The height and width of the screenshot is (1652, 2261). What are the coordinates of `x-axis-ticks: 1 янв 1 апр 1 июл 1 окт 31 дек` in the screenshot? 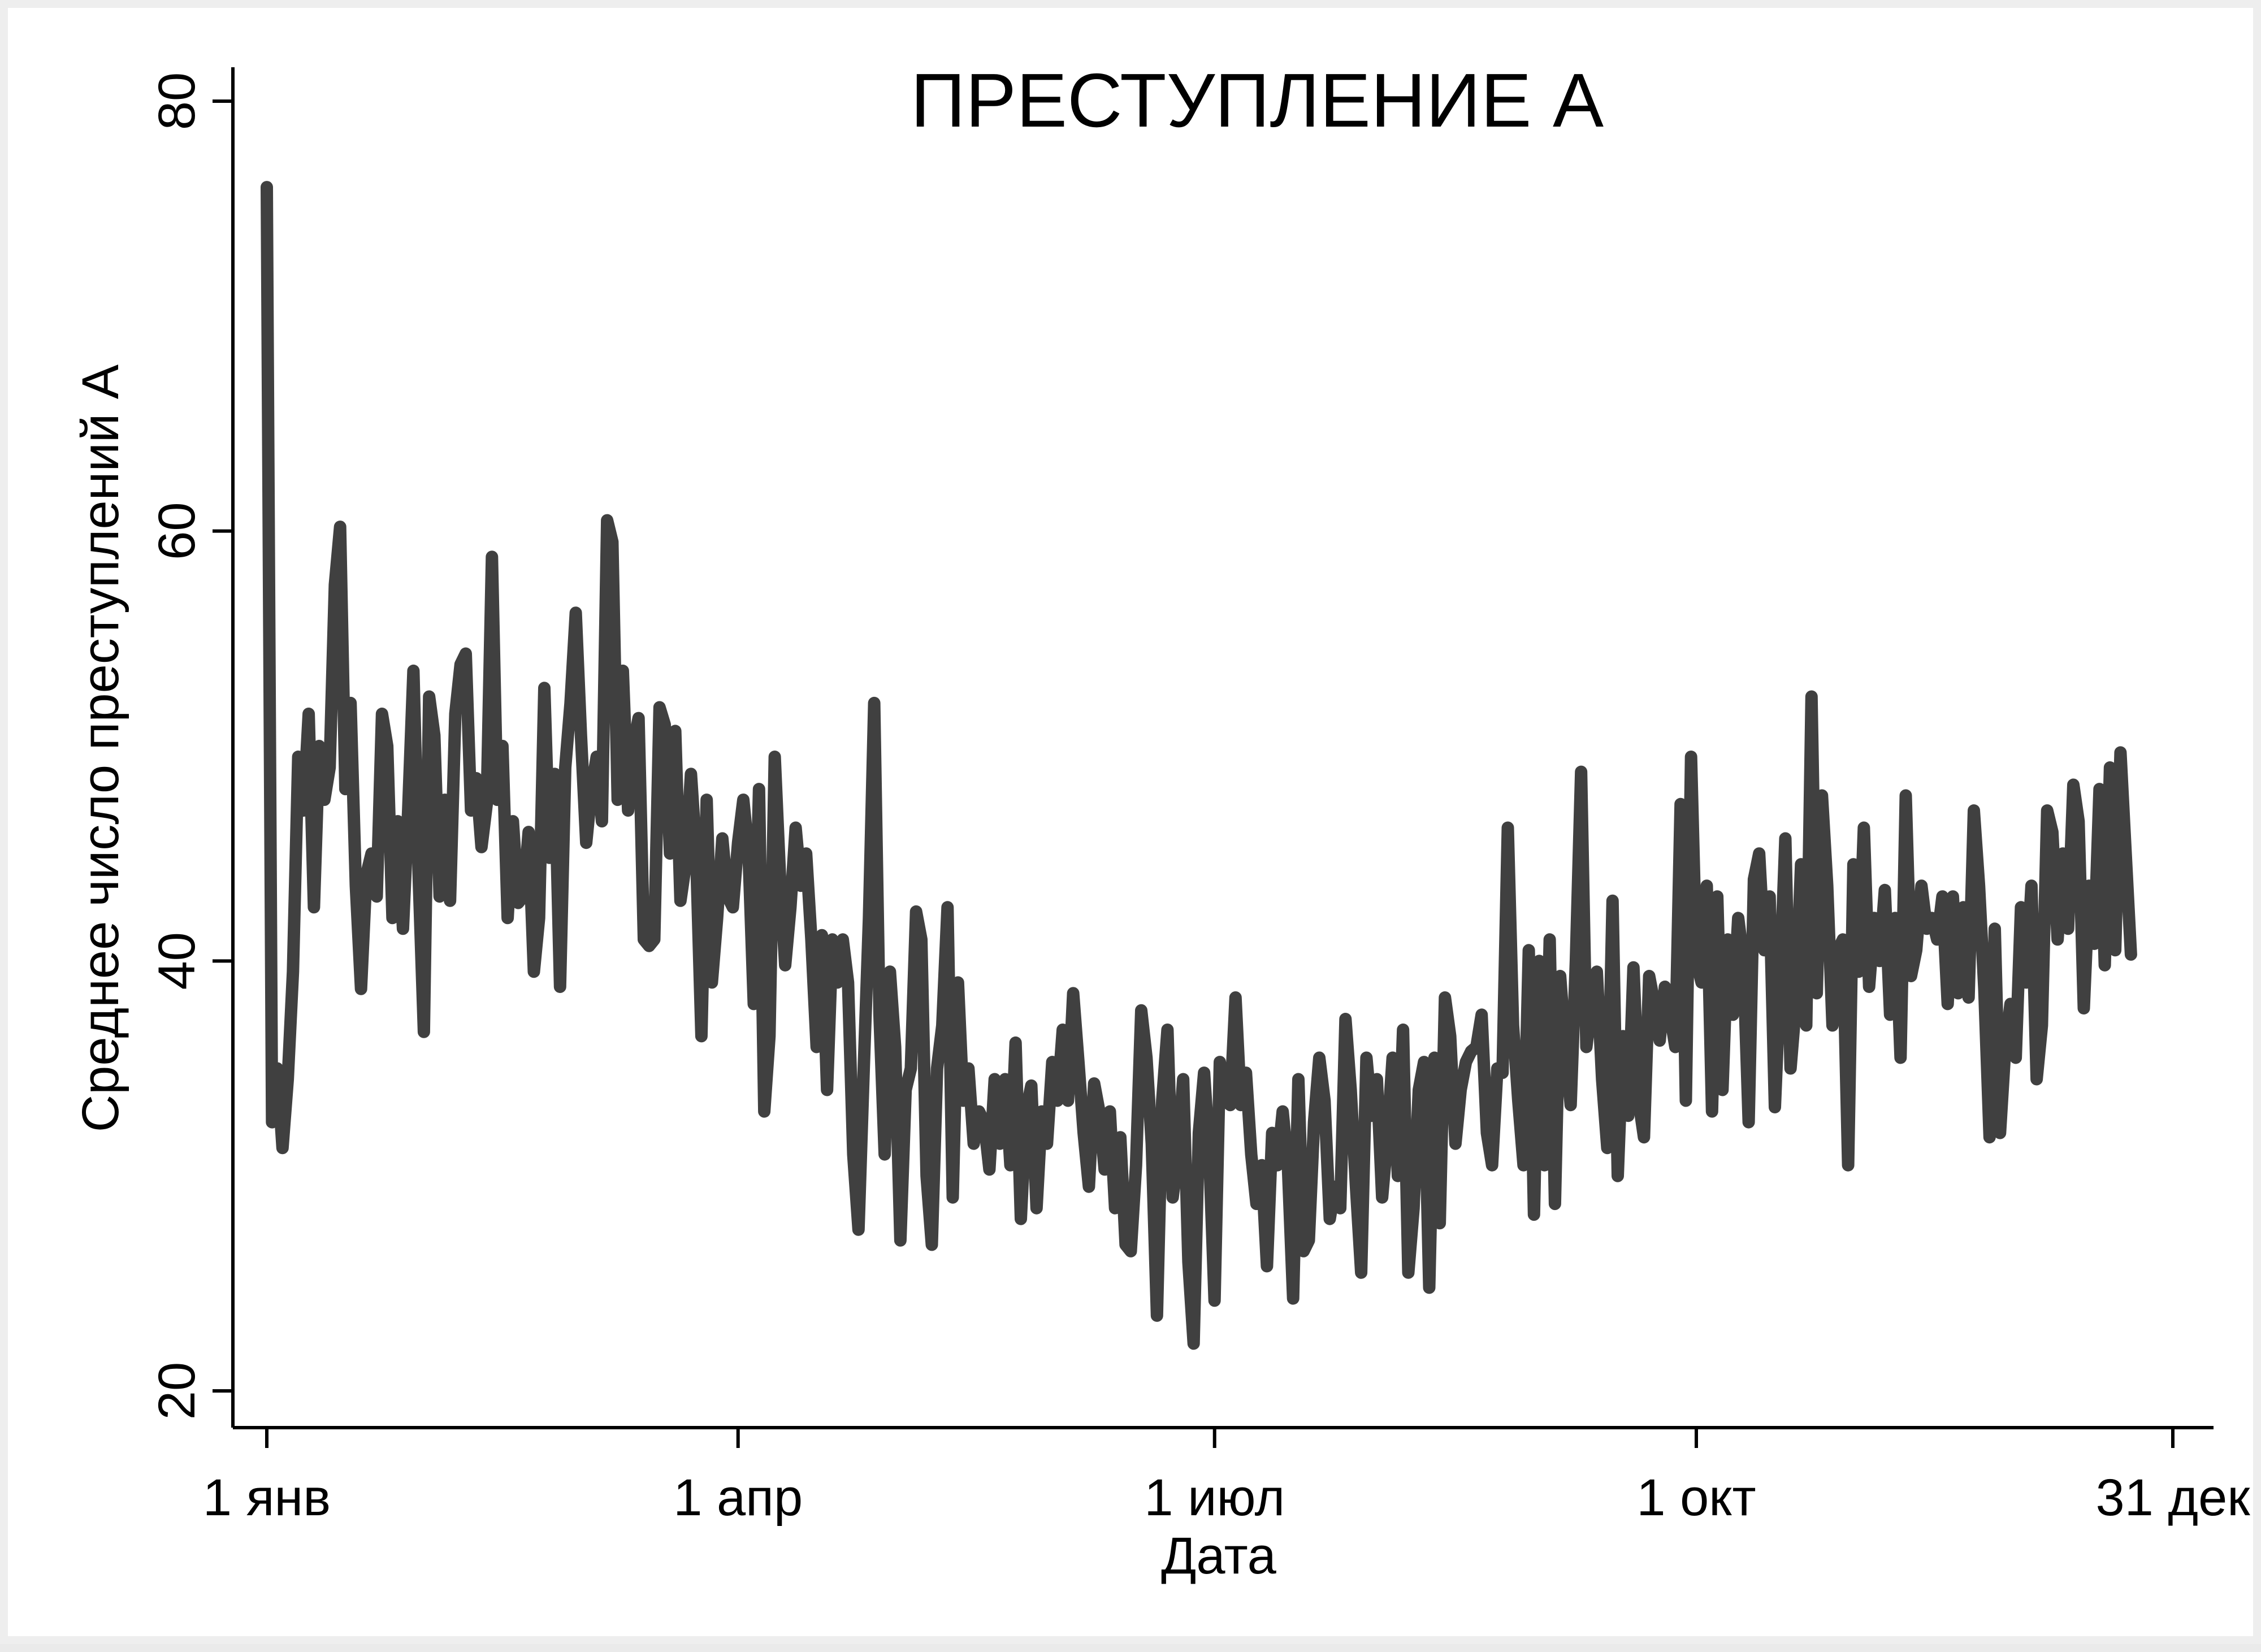 It's located at (1226, 1477).